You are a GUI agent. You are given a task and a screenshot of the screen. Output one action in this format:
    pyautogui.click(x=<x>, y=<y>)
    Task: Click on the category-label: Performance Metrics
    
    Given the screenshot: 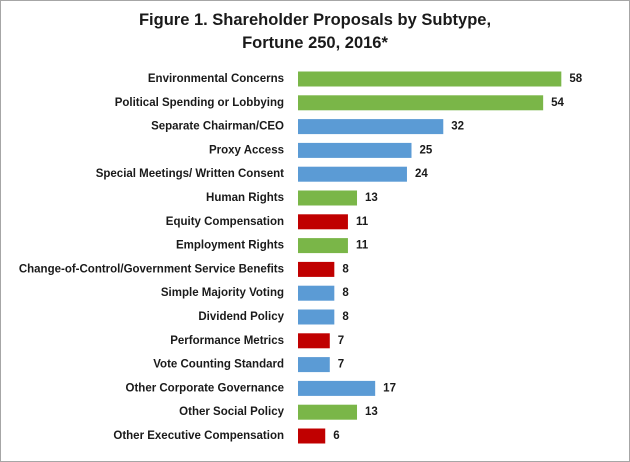 What is the action you would take?
    pyautogui.click(x=227, y=341)
    